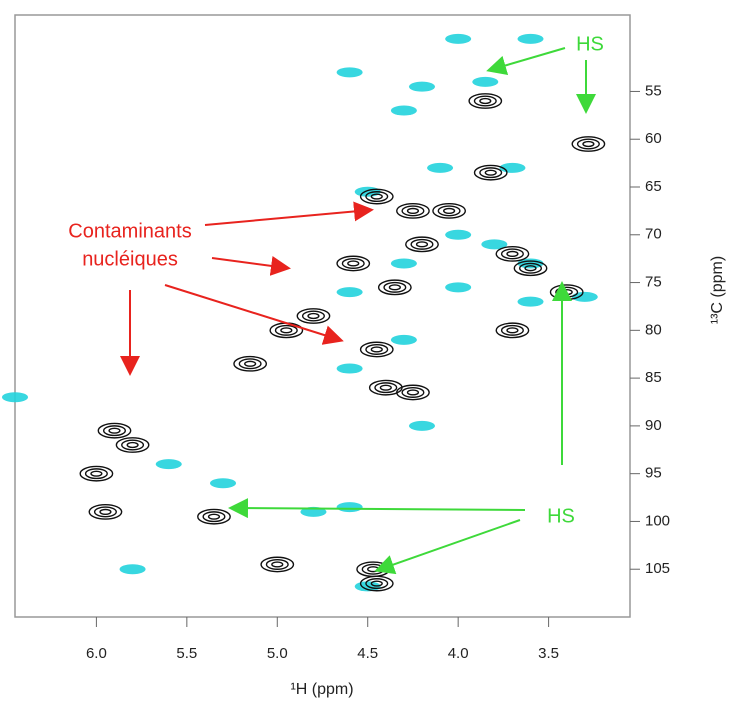 The width and height of the screenshot is (742, 702). Describe the element at coordinates (129, 231) in the screenshot. I see `annotation: Contaminants` at that location.